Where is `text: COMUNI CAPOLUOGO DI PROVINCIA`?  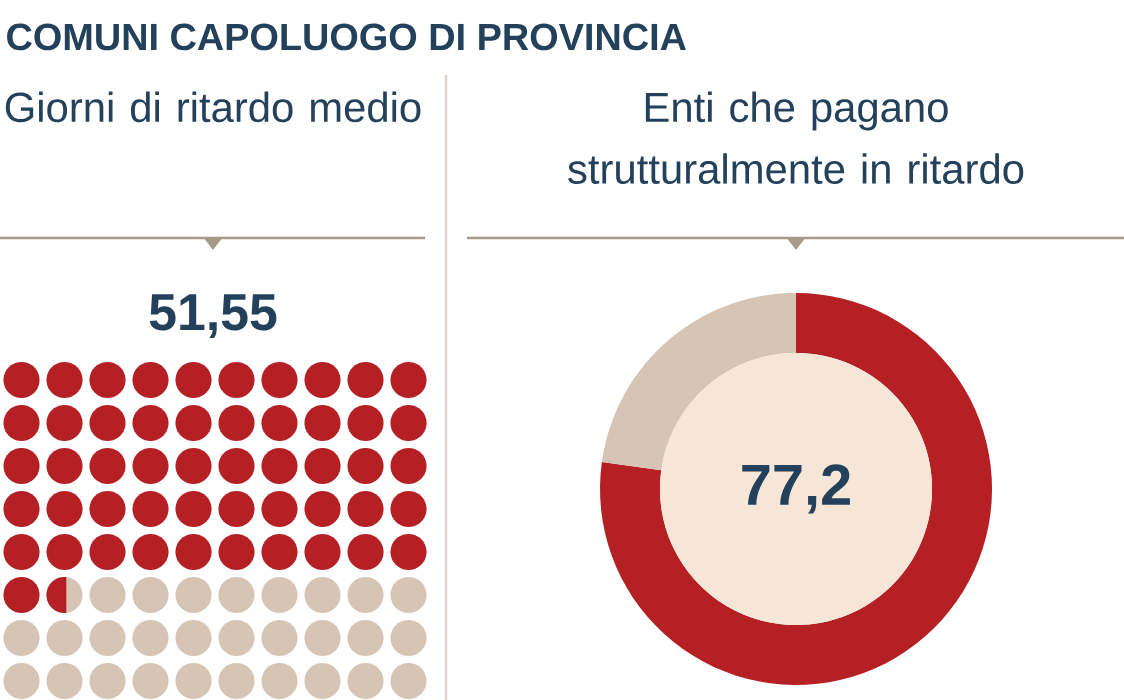 text: COMUNI CAPOLUOGO DI PROVINCIA is located at coordinates (346, 37).